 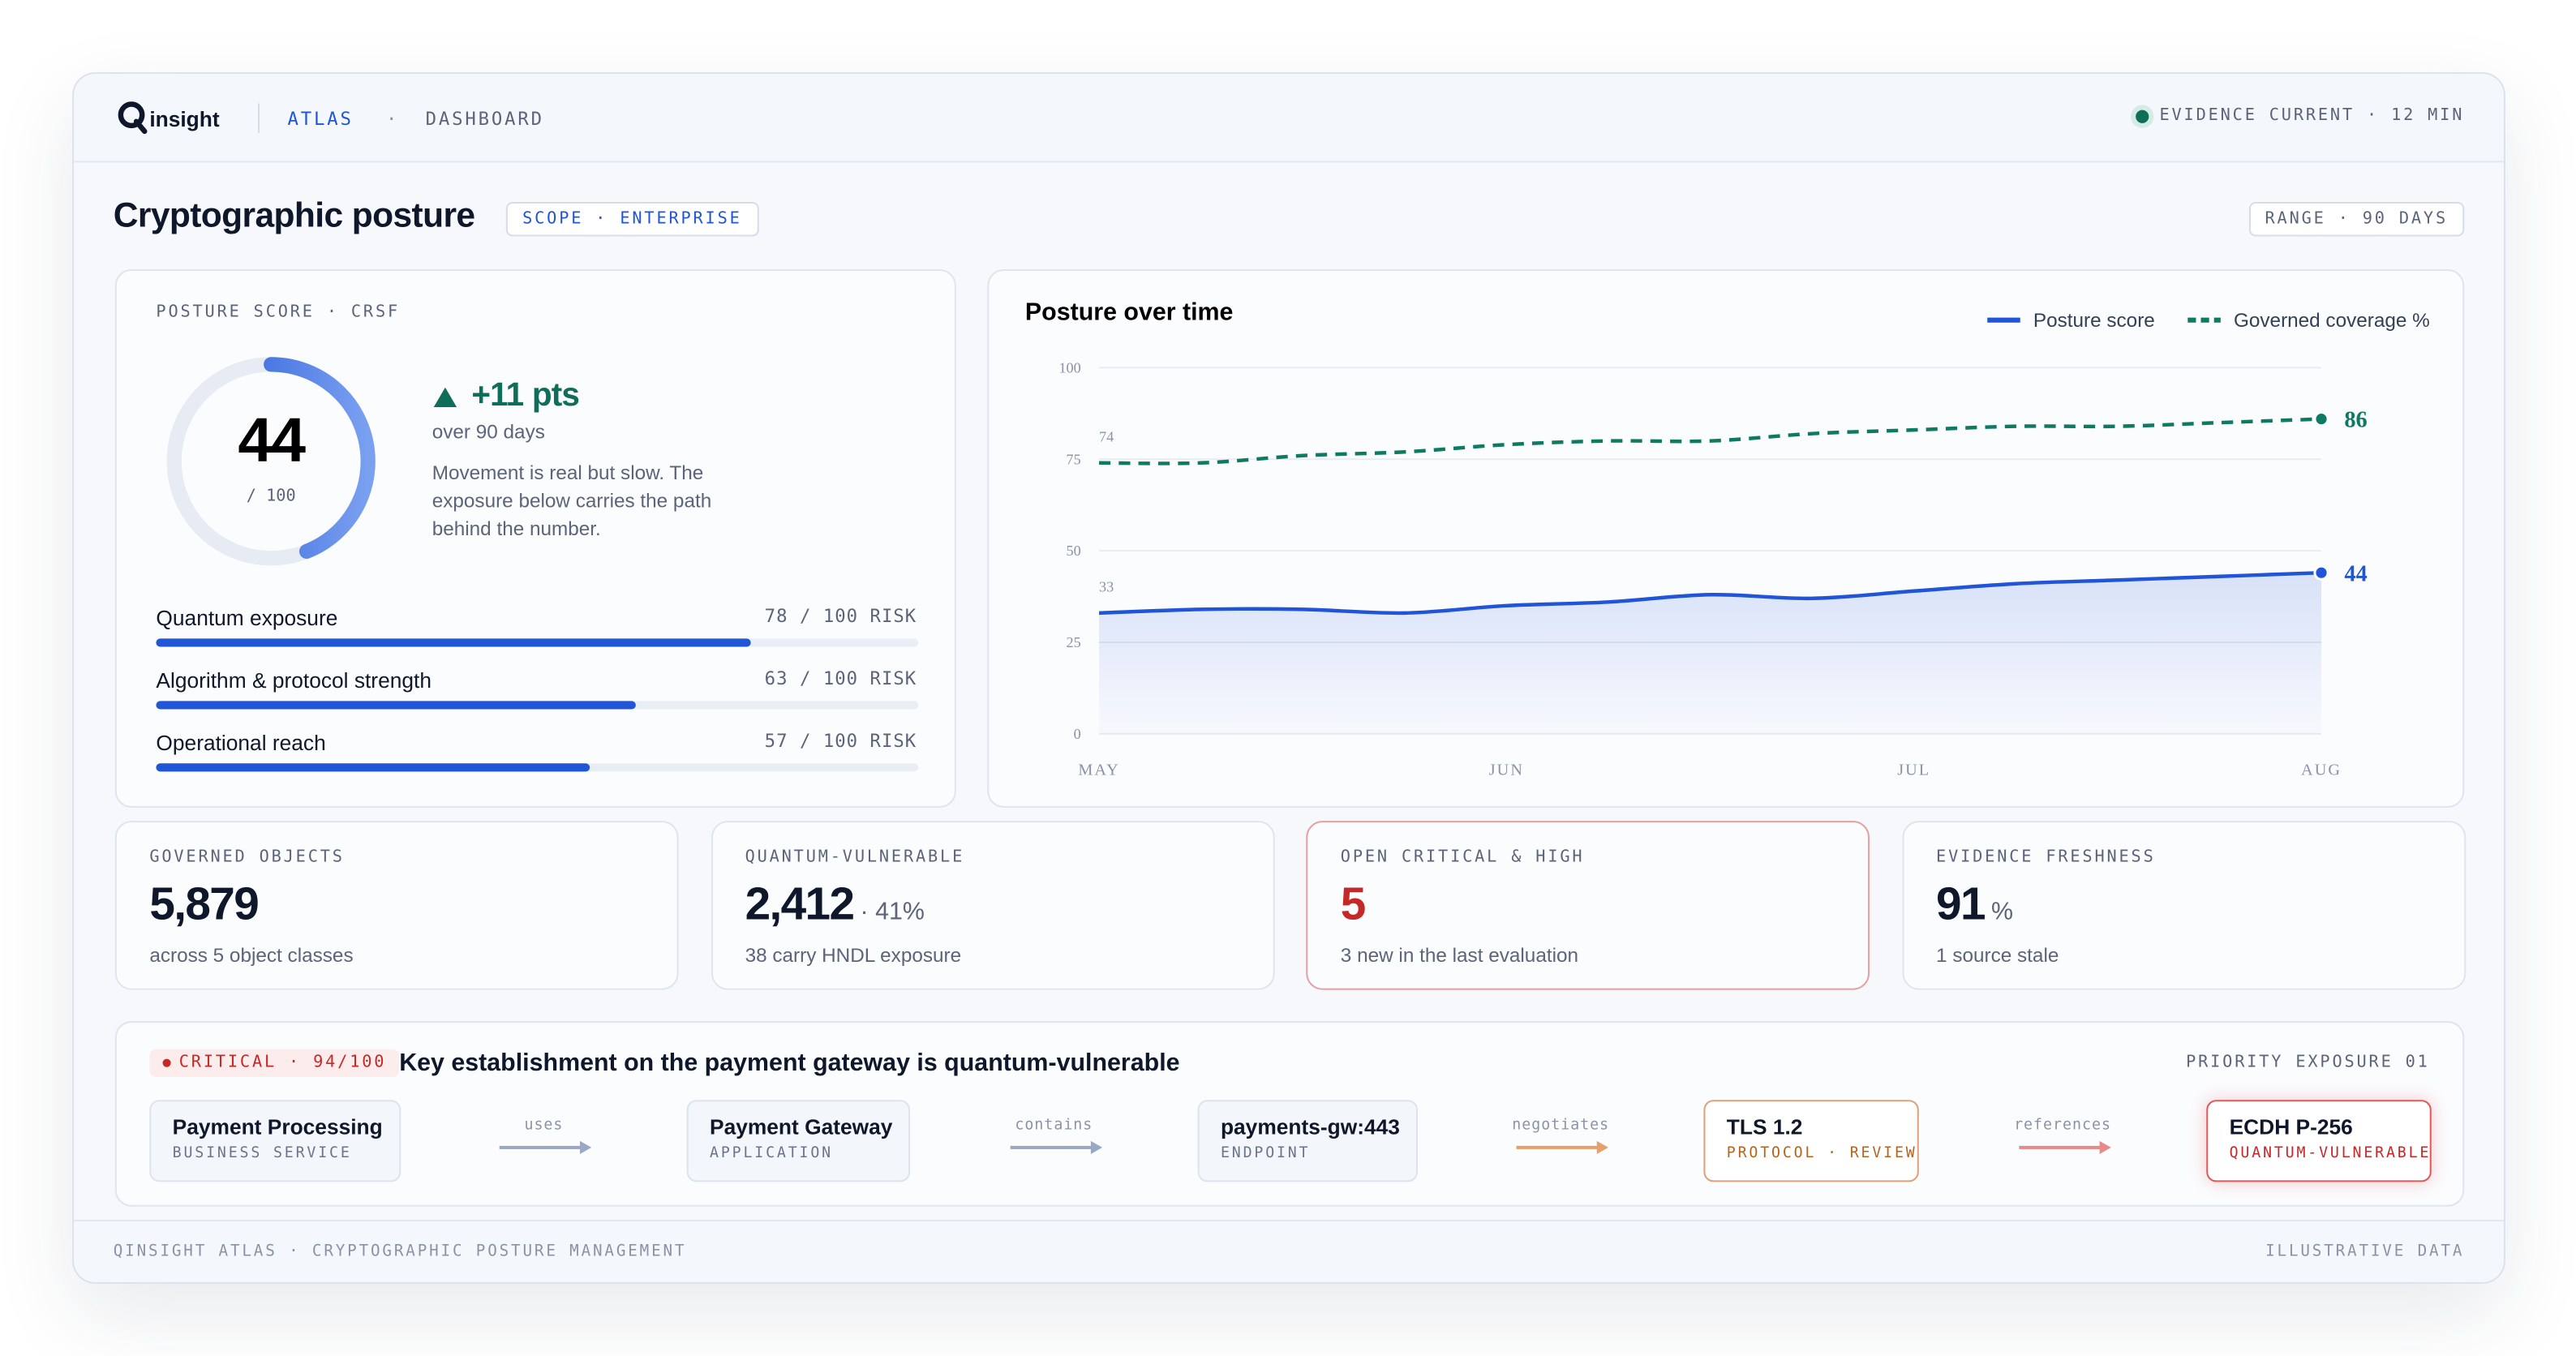 I want to click on card-label: POSTURE SCORE · CRSF, so click(x=278, y=312).